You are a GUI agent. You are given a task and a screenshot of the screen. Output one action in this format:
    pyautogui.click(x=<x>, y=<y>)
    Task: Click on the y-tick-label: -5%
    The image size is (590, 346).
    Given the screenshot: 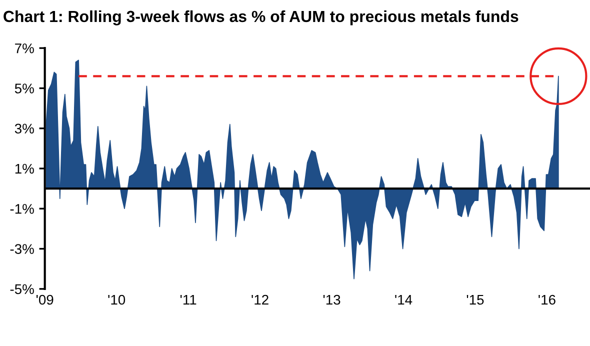 What is the action you would take?
    pyautogui.click(x=22, y=289)
    